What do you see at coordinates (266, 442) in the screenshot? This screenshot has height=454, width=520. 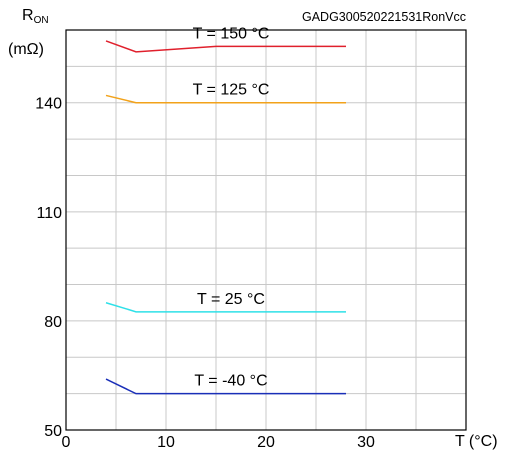 I see `x-tick-label: 20` at bounding box center [266, 442].